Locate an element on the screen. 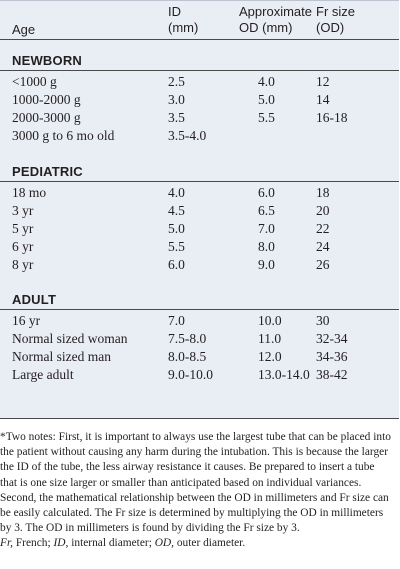  cell-id: 8.0-8.5 is located at coordinates (187, 356).